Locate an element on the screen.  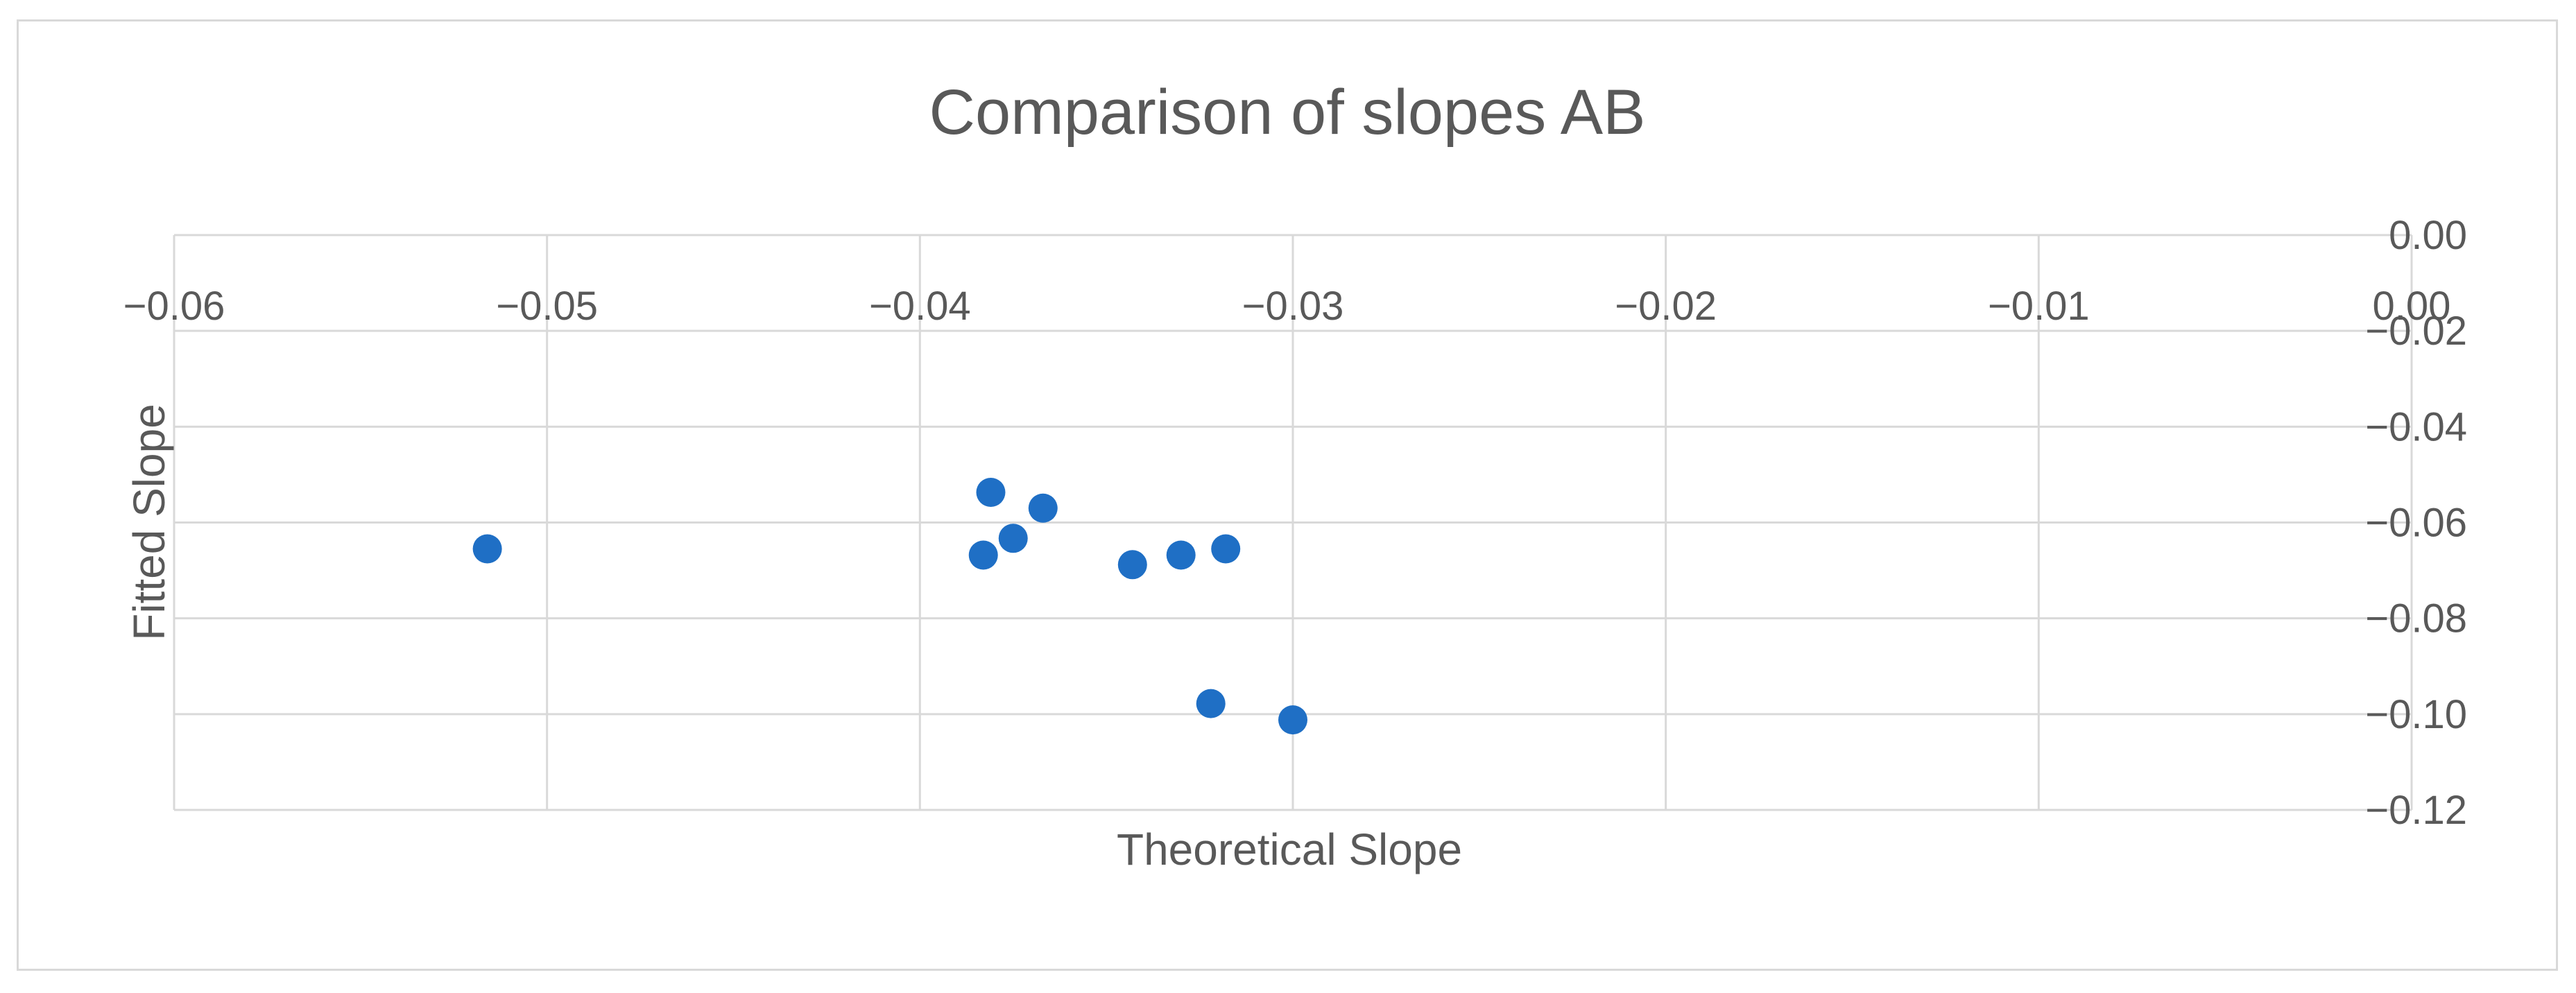
chart-title: Comparison of slopes AB is located at coordinates (1287, 112).